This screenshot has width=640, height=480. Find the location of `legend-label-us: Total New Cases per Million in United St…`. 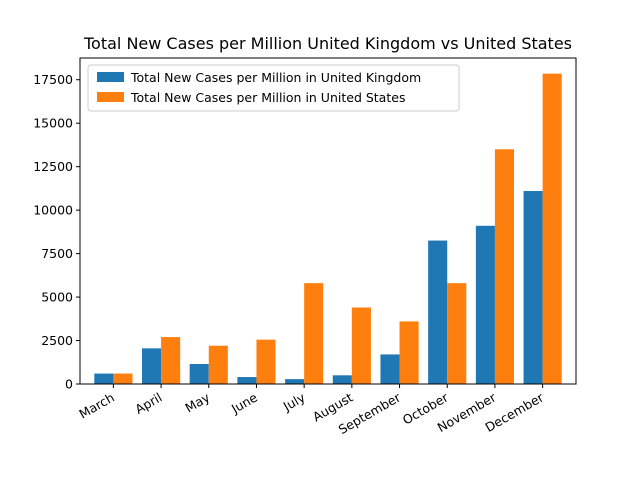

legend-label-us: Total New Cases per Million in United St… is located at coordinates (267, 97).